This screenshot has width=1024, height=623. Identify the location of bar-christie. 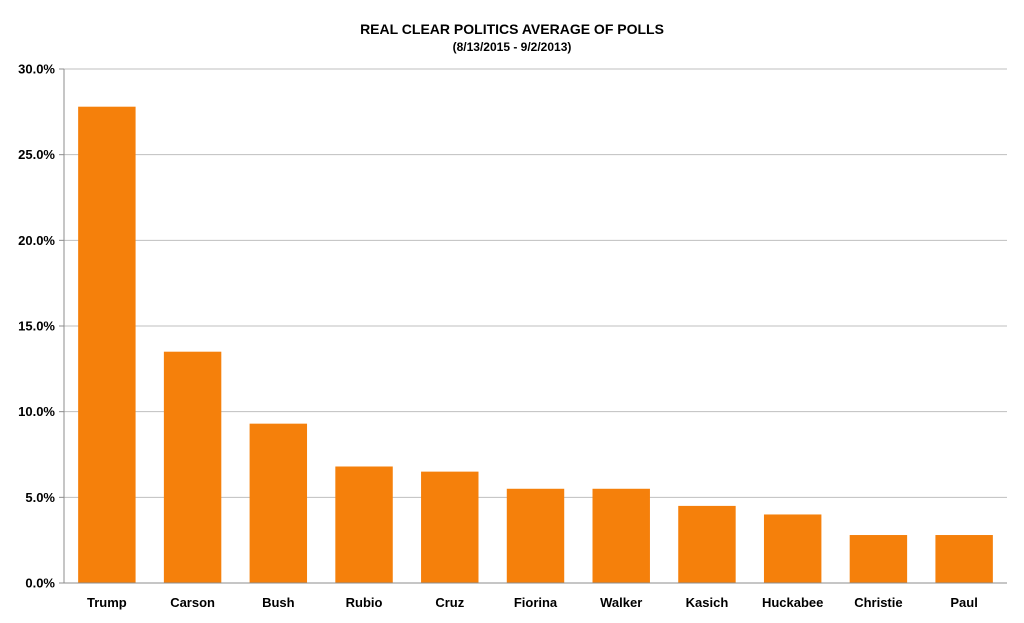
(878, 559).